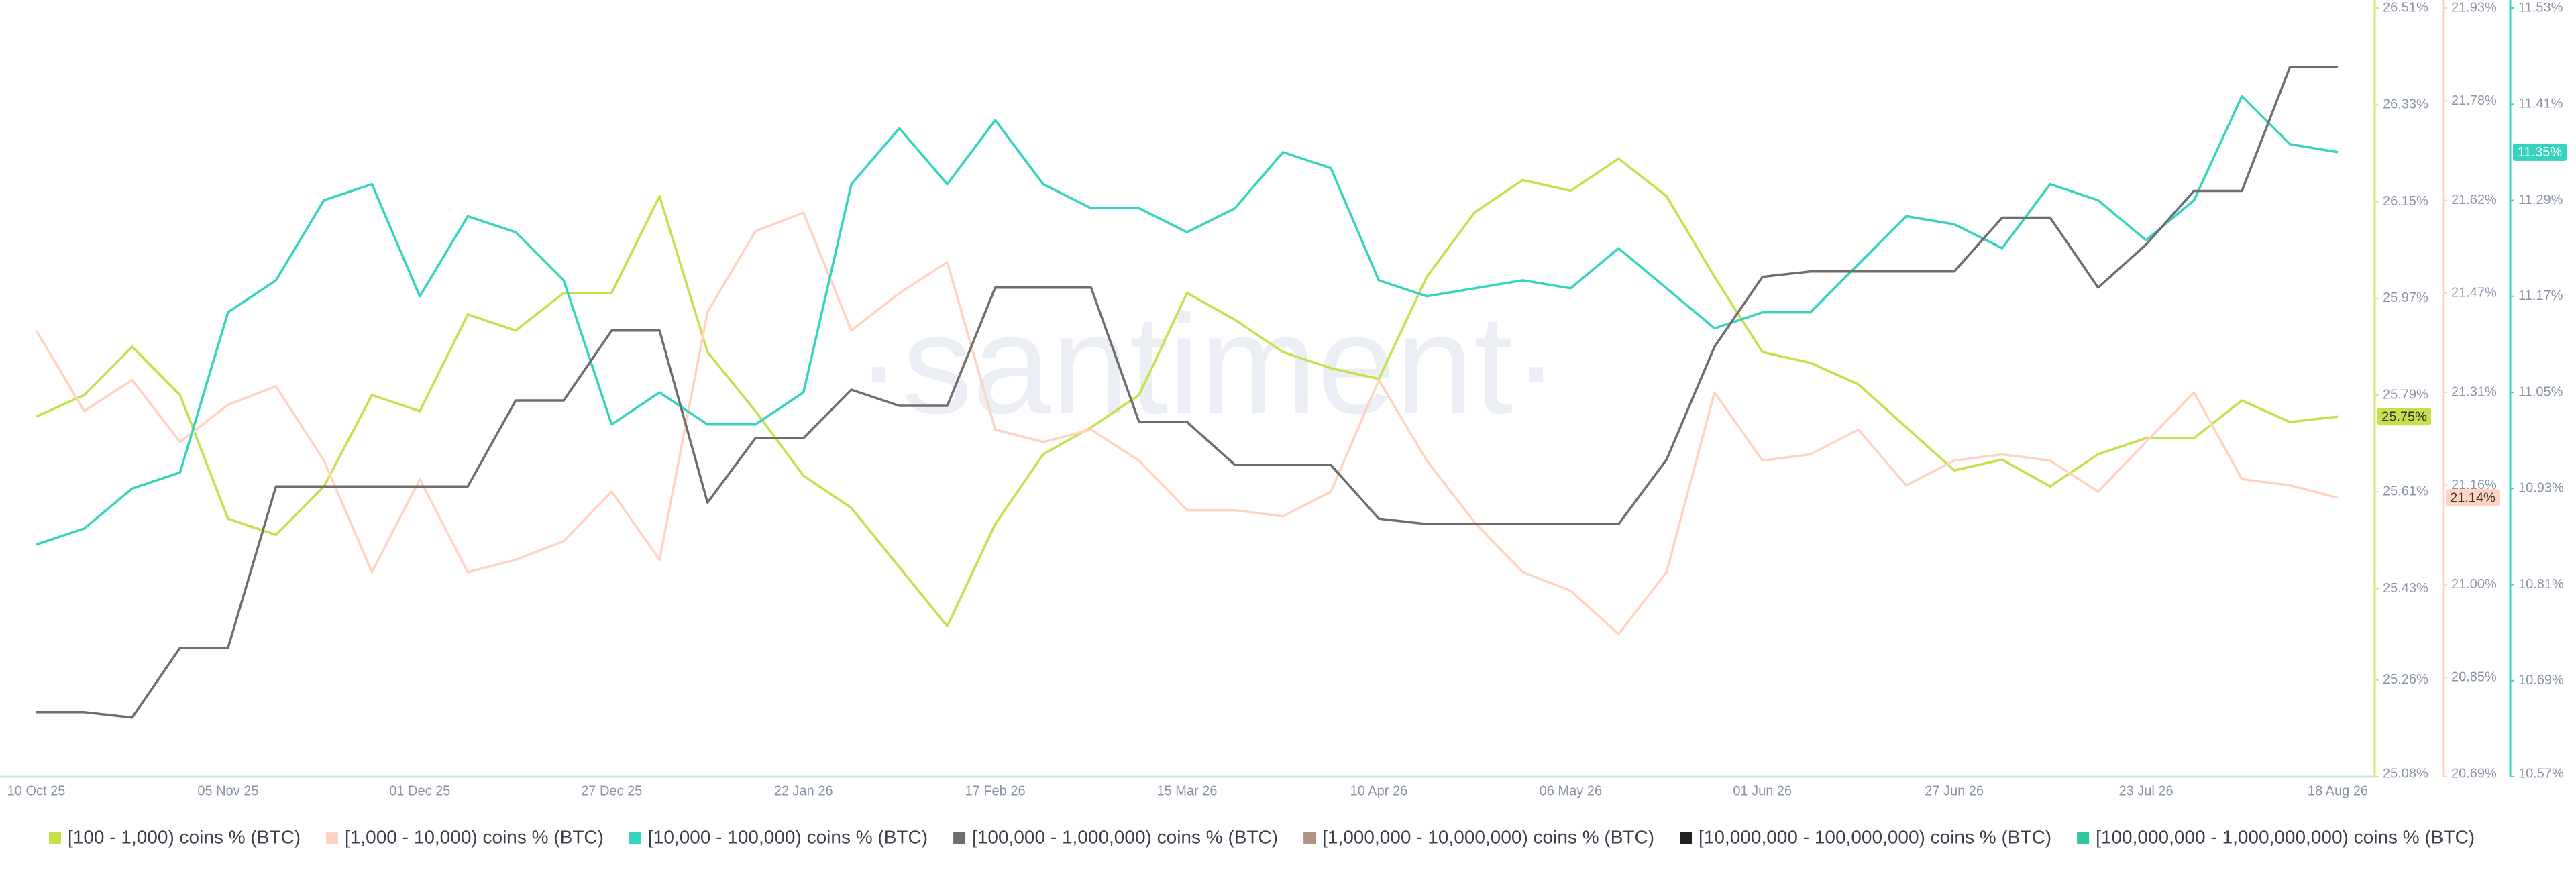  I want to click on y3-tick-label: 11.41%, so click(2540, 104).